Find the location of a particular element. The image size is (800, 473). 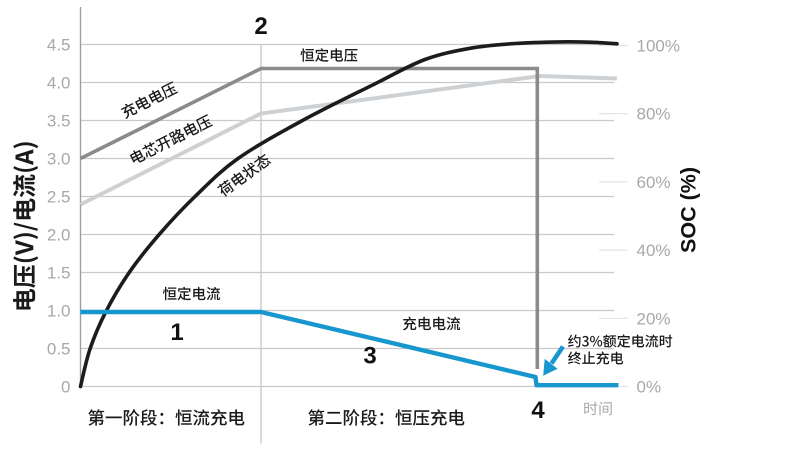

svg-text: 2 is located at coordinates (260, 26).